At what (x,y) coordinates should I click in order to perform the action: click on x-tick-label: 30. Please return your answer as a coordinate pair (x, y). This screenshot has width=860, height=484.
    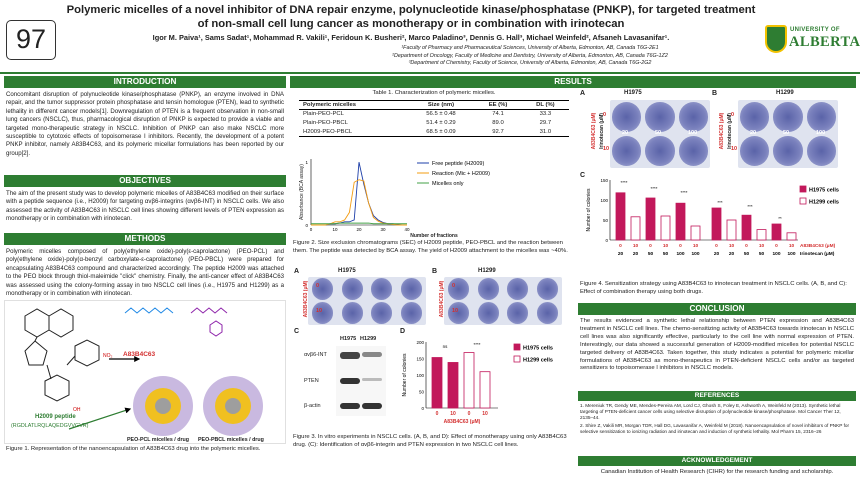
    Looking at the image, I should click on (383, 229).